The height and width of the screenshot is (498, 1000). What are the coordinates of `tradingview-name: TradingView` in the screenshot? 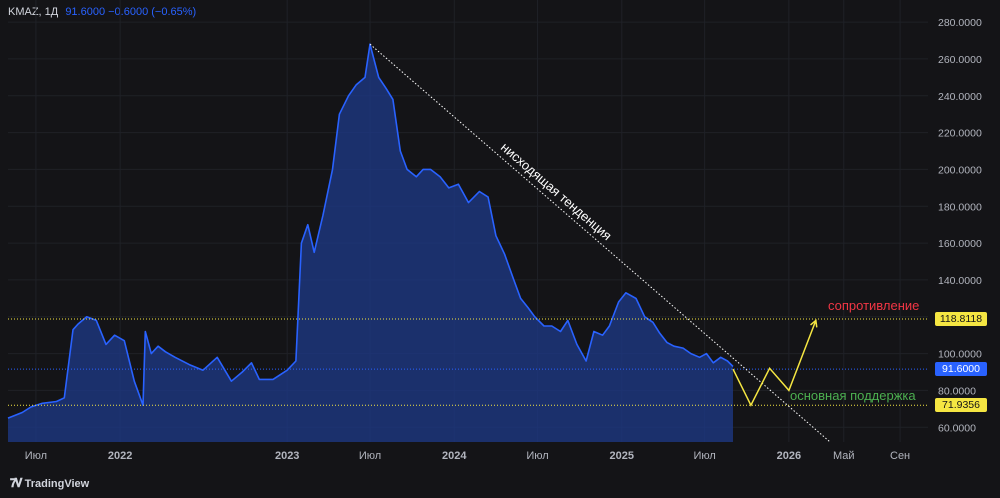 It's located at (57, 483).